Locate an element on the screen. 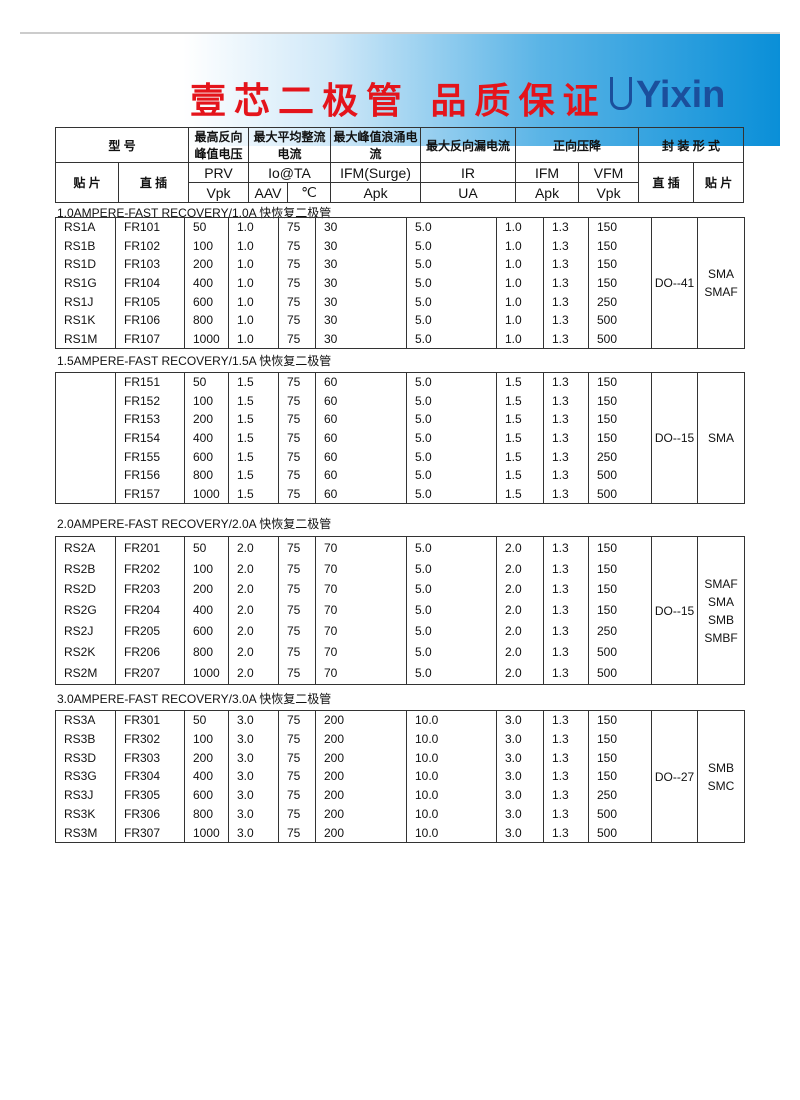  cell-dip-part: FR203 is located at coordinates (150, 589).